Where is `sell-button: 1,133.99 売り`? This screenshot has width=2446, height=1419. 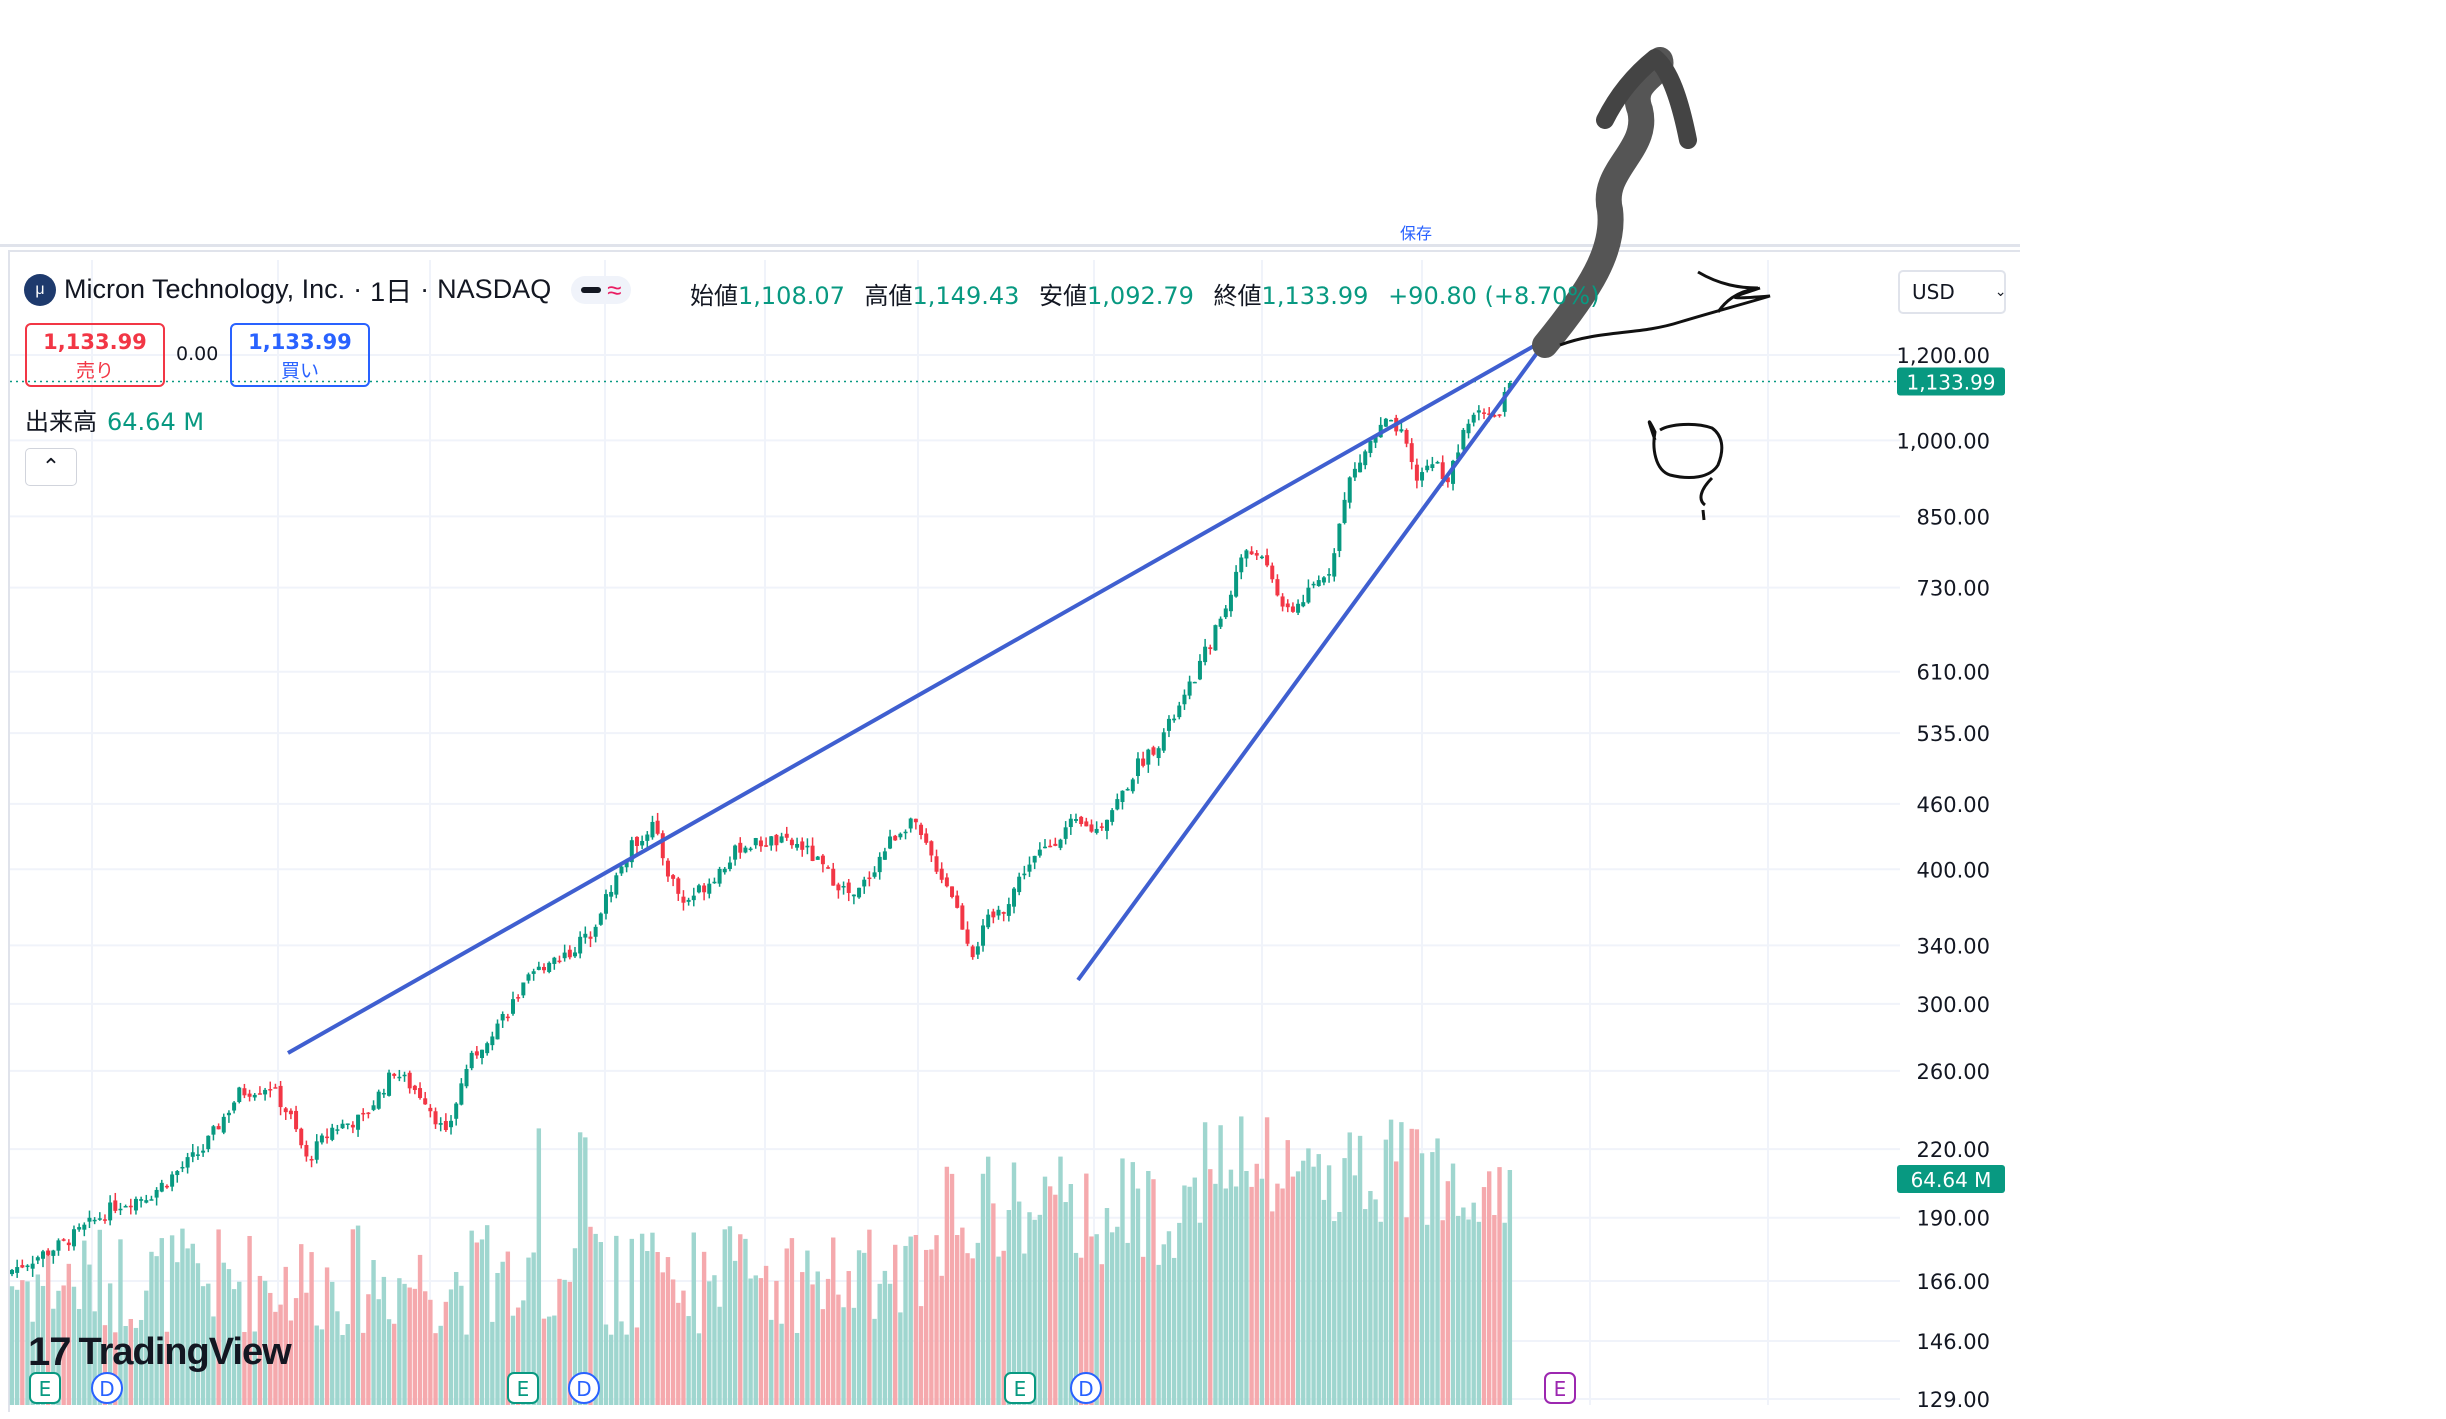
sell-button: 1,133.99 売り is located at coordinates (95, 355).